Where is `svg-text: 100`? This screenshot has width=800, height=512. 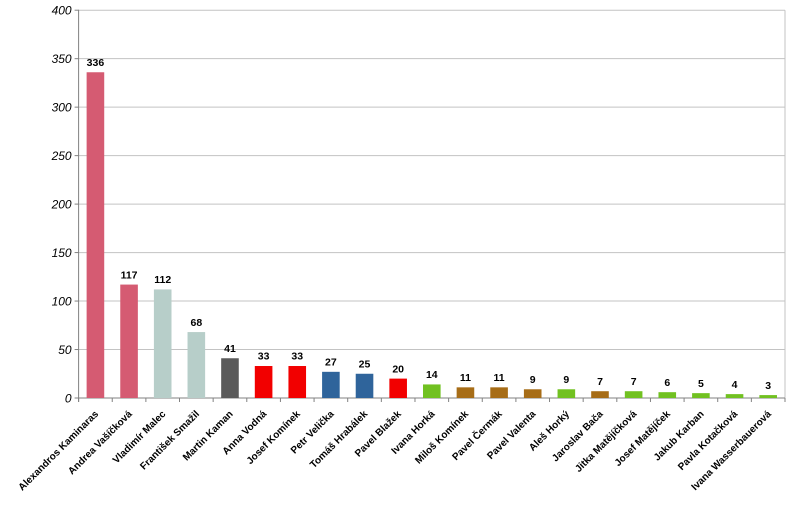
svg-text: 100 is located at coordinates (62, 302).